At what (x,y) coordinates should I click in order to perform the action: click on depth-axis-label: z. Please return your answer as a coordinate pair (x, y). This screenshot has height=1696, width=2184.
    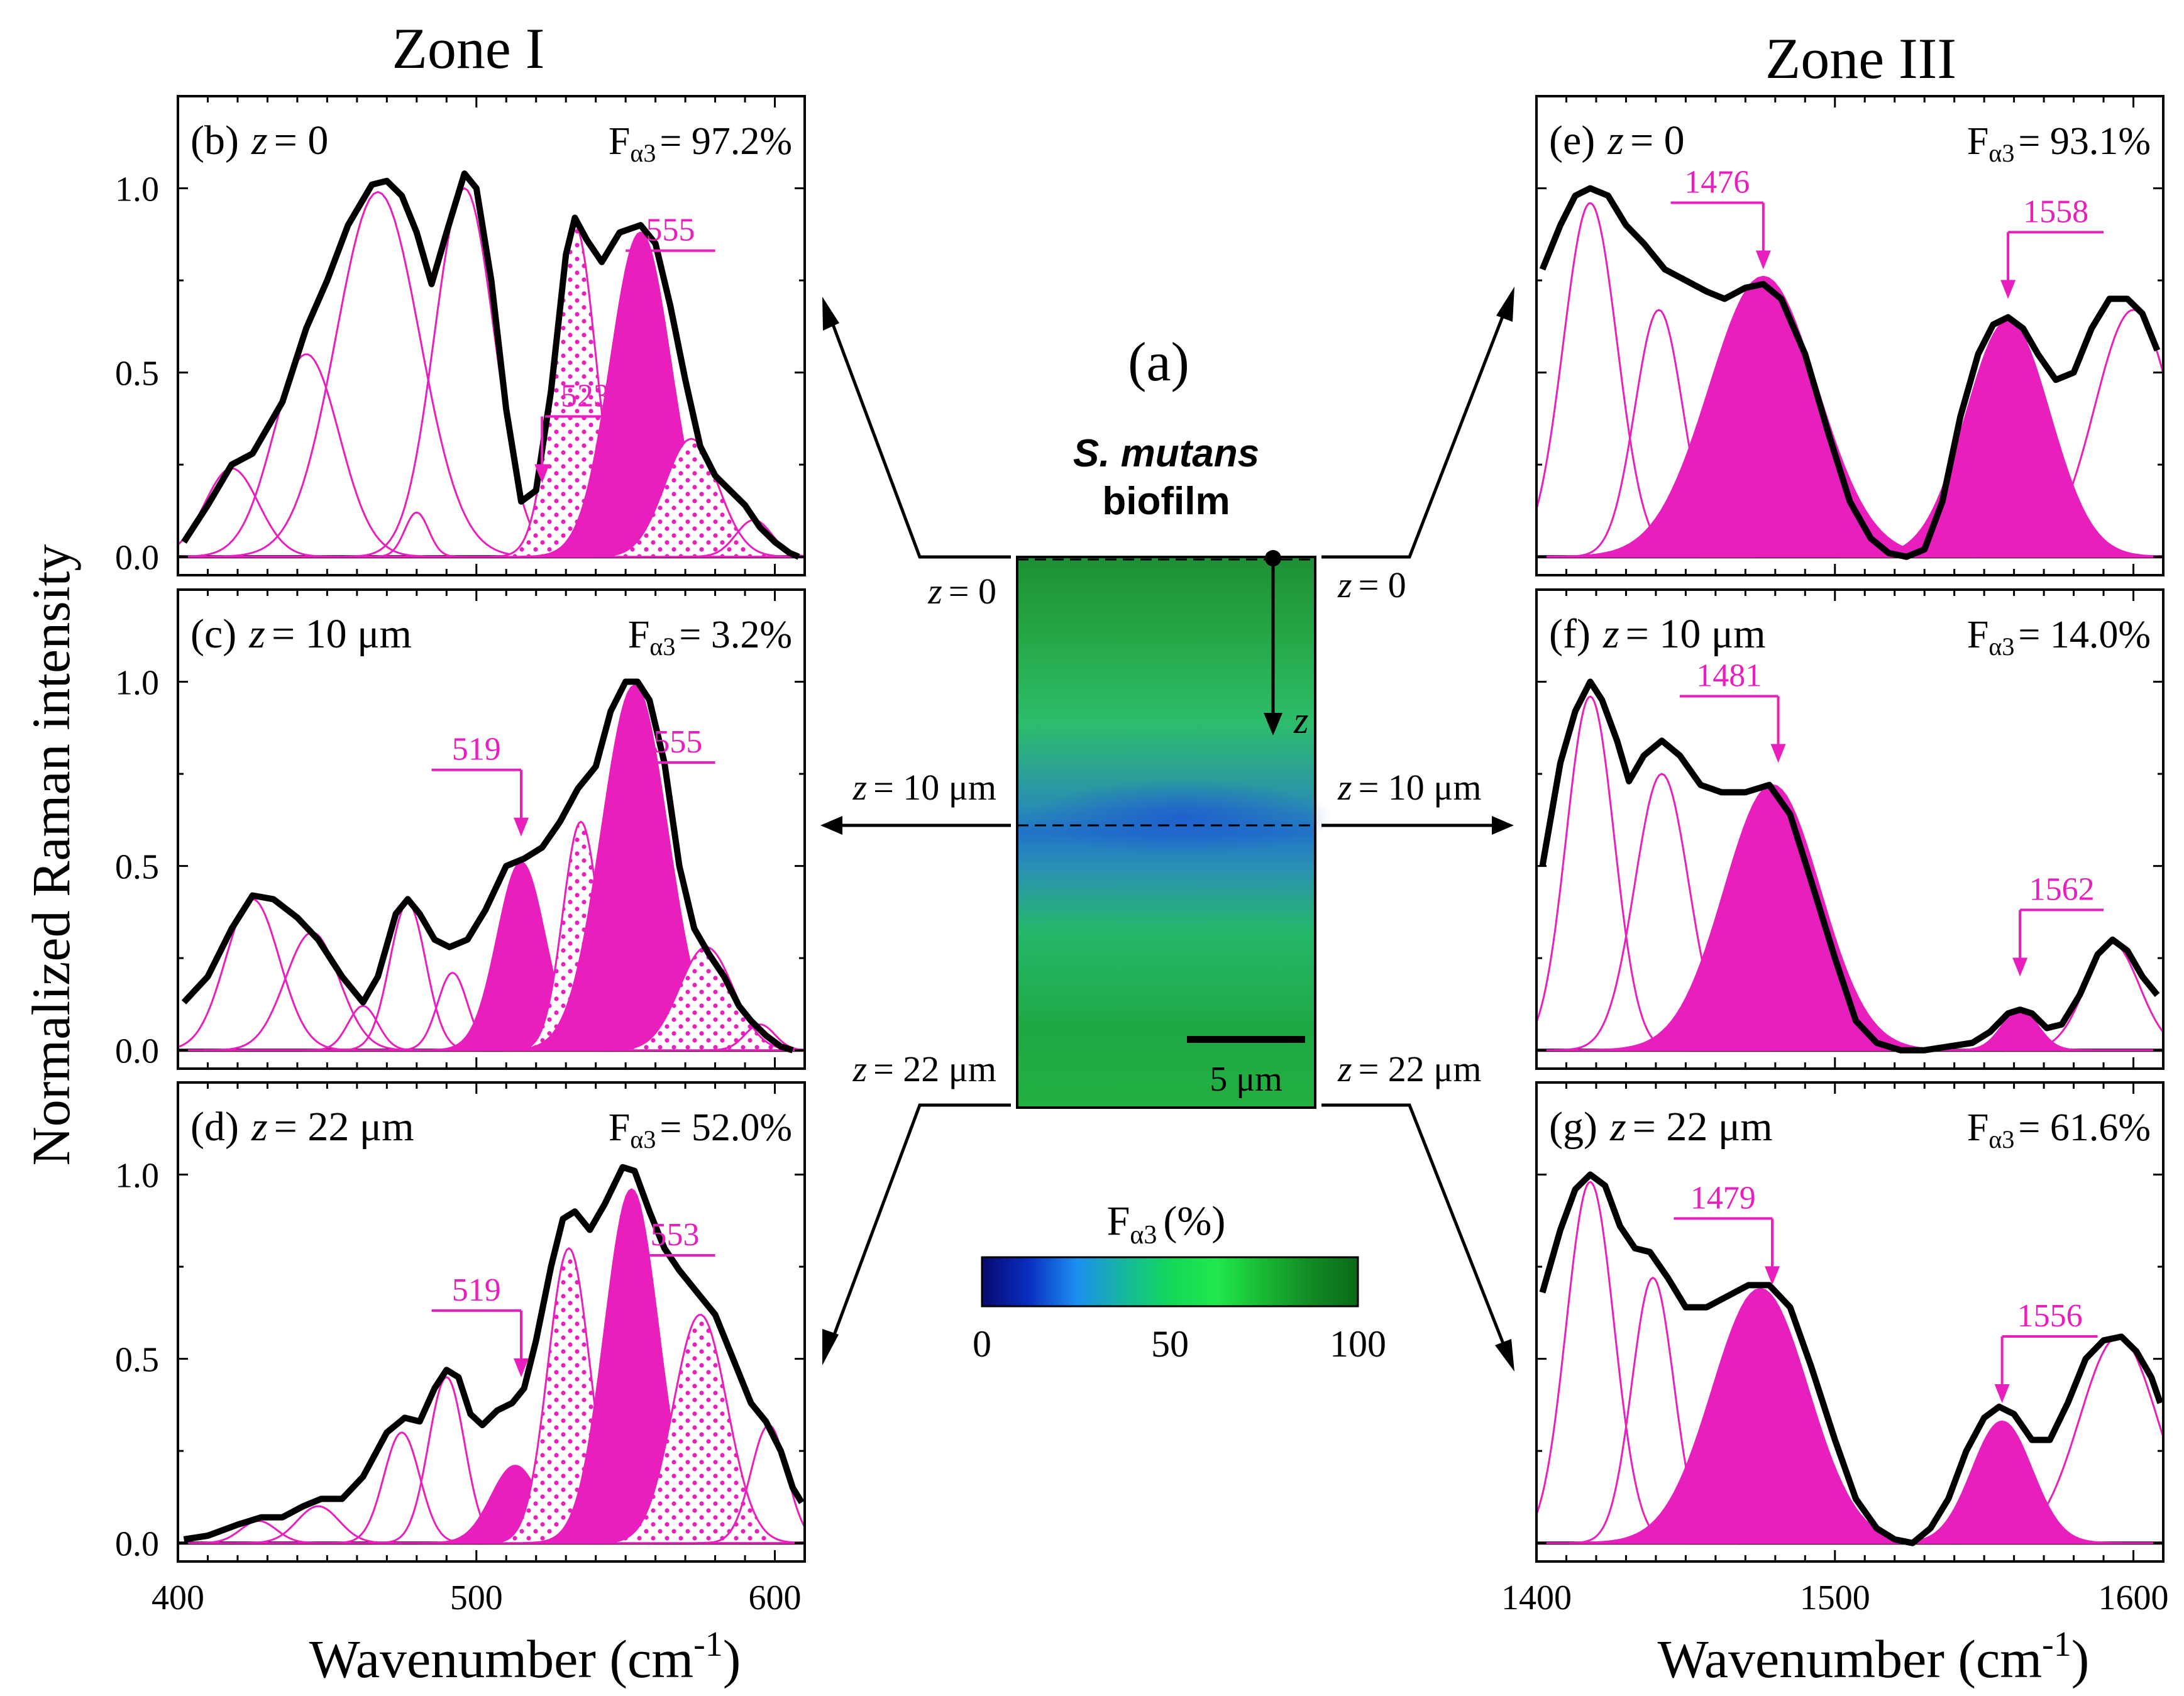
    Looking at the image, I should click on (1300, 720).